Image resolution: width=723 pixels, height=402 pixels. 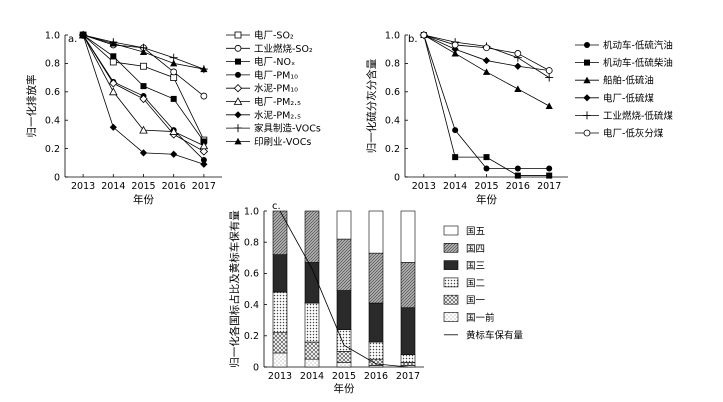 What do you see at coordinates (638, 46) in the screenshot?
I see `b-legend-label: 机动车-低硫汽油` at bounding box center [638, 46].